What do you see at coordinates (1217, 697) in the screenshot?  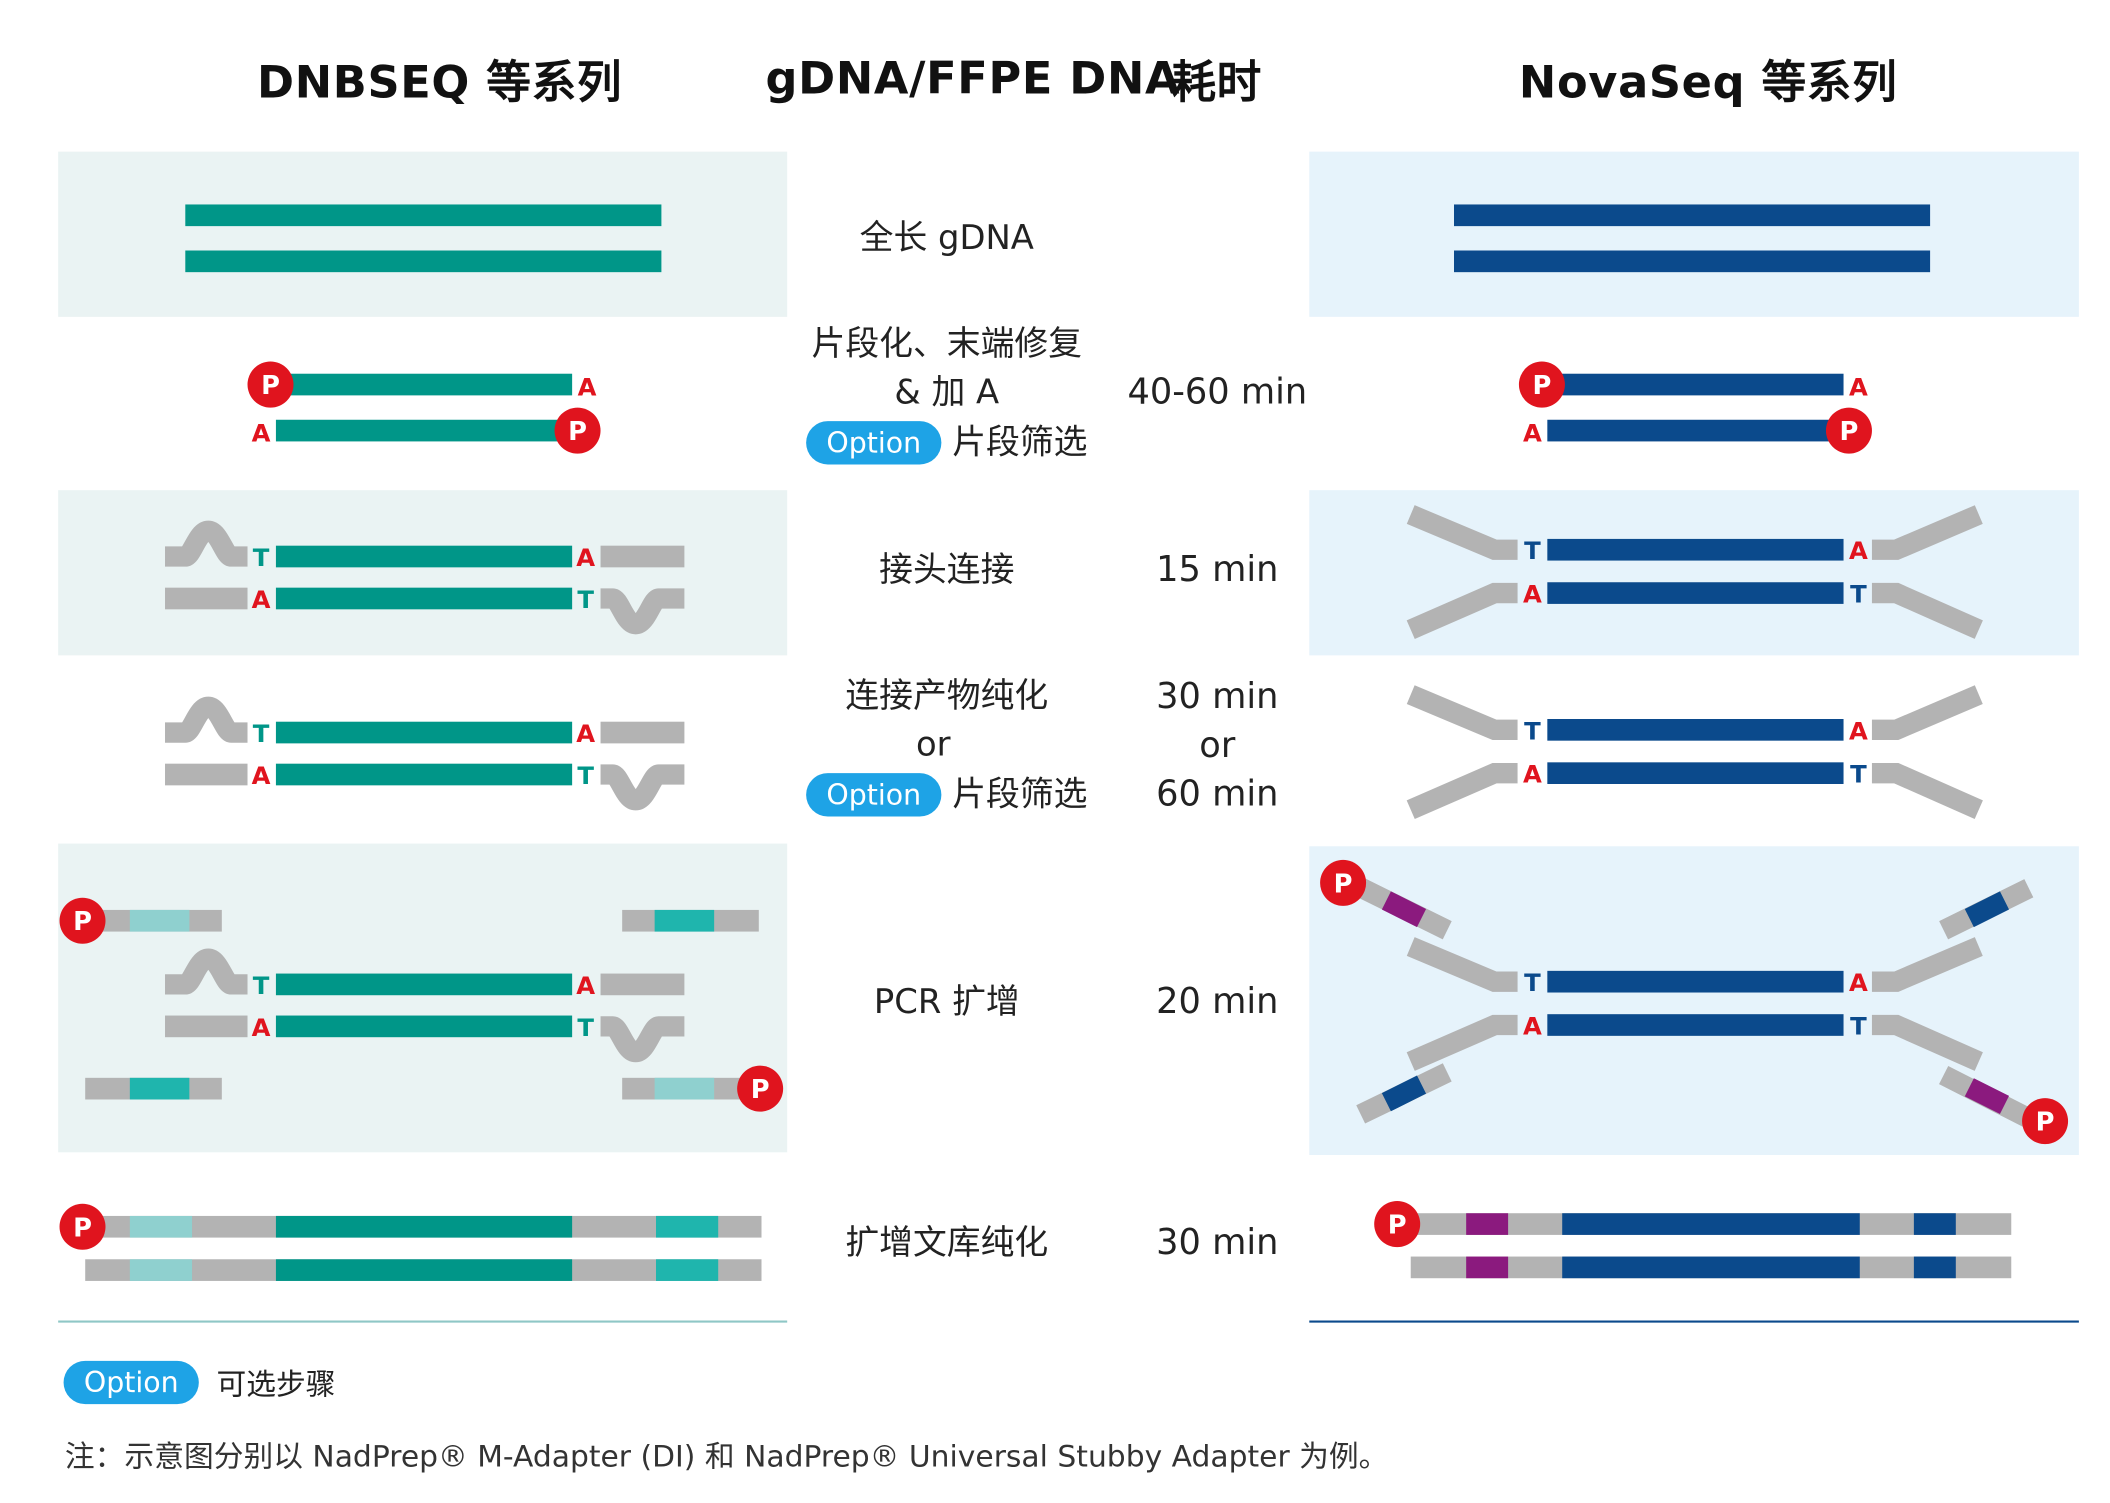 I see `time-step-4-value-1: 30 min` at bounding box center [1217, 697].